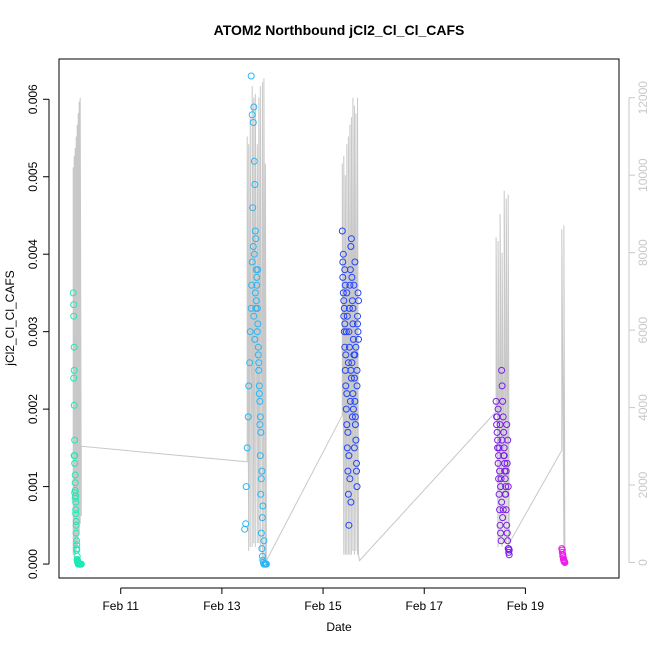  I want to click on y2-tick-label: 12000, so click(643, 98).